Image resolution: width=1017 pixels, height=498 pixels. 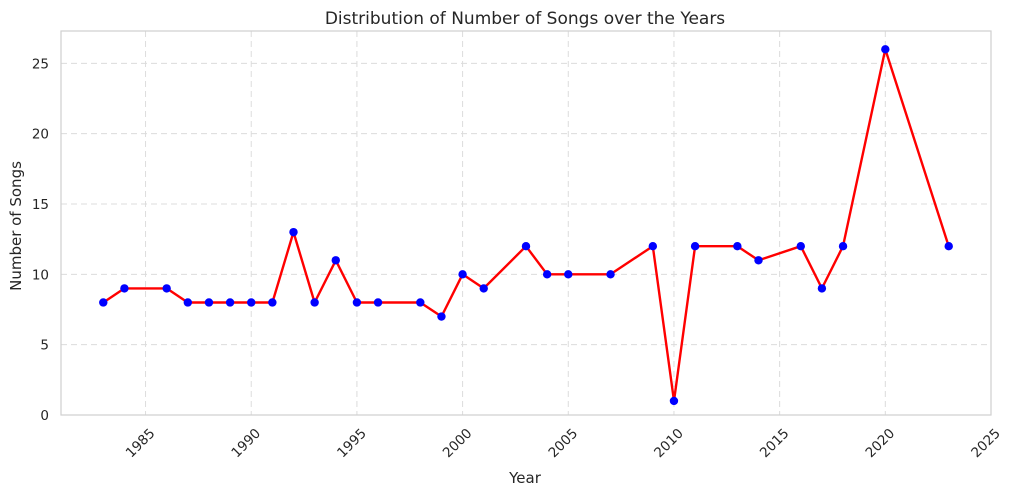 I want to click on y-tick-label: 20, so click(x=40, y=135).